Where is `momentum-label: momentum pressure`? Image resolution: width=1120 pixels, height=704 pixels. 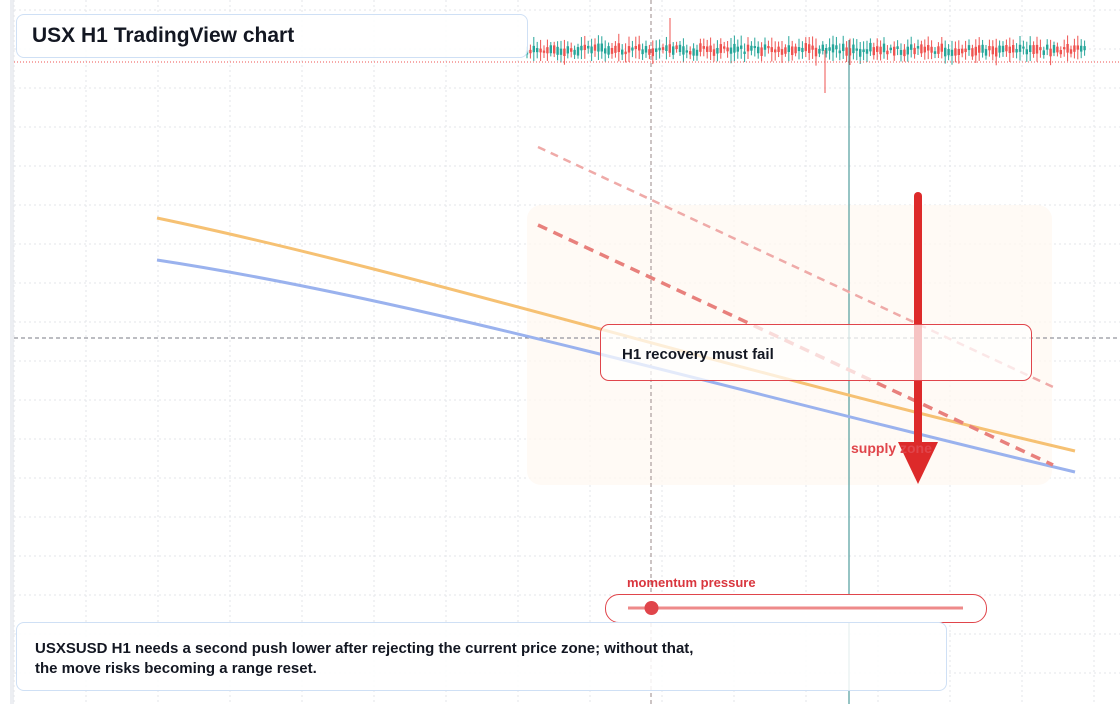 momentum-label: momentum pressure is located at coordinates (691, 582).